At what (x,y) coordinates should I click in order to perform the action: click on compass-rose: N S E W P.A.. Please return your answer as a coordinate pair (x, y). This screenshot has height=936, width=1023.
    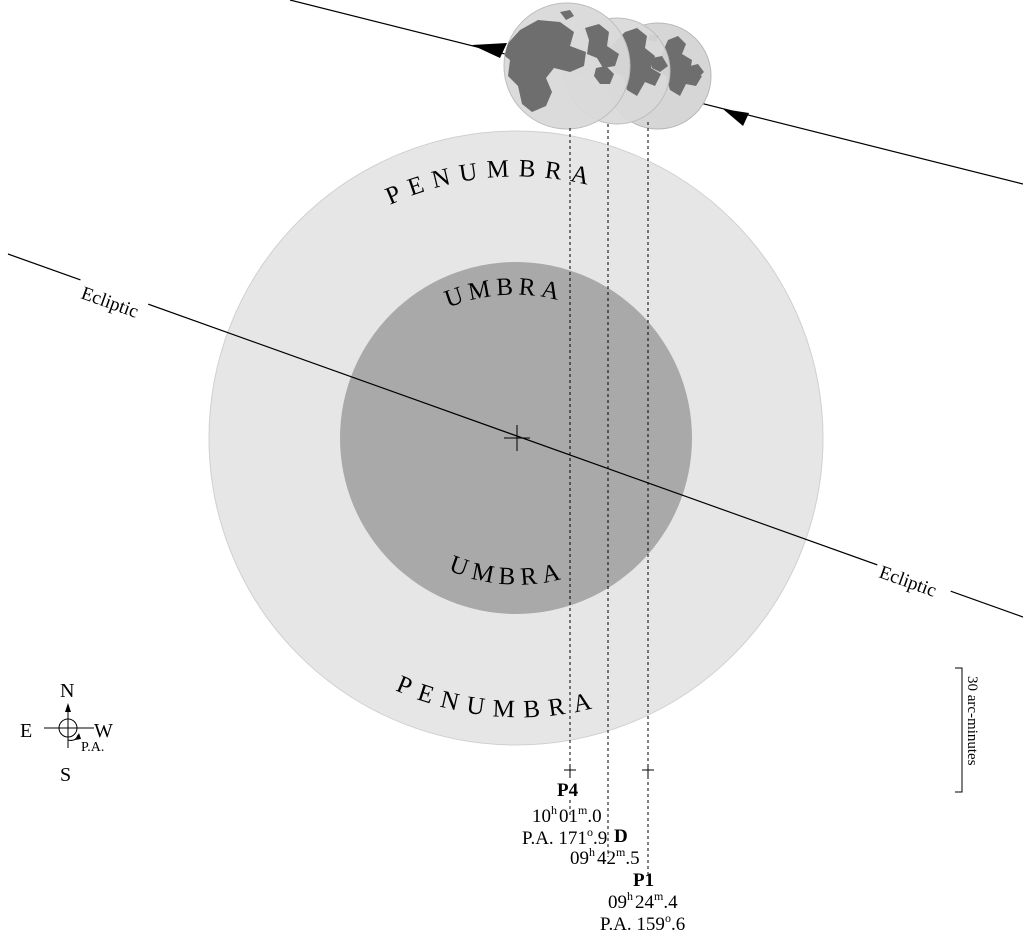
    Looking at the image, I should click on (66, 733).